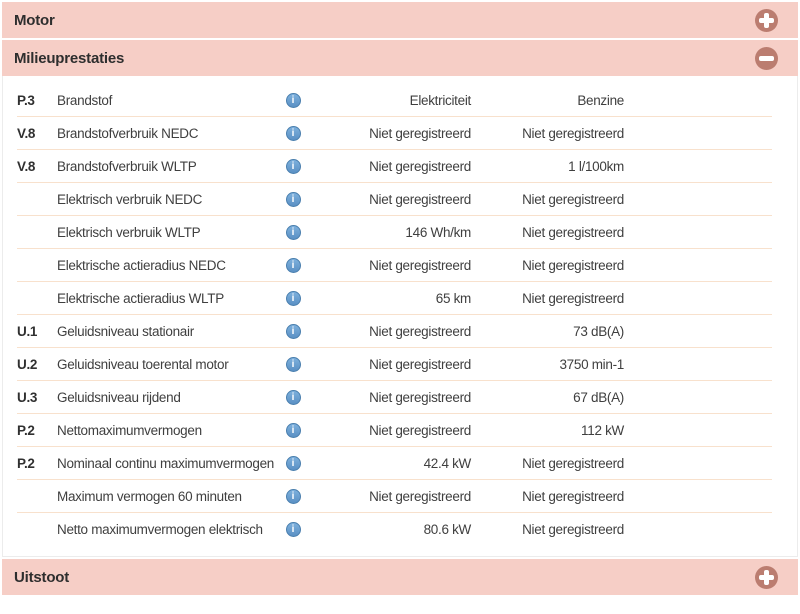 This screenshot has height=614, width=800. Describe the element at coordinates (165, 463) in the screenshot. I see `row-label: Nominaal continu maximumvermogen` at that location.